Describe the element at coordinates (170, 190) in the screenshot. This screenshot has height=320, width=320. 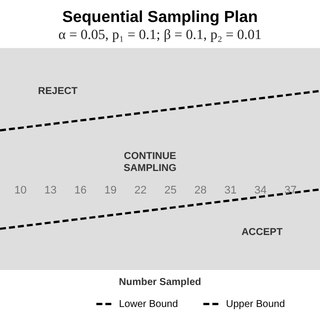
I see `x-tick-label: 25` at that location.